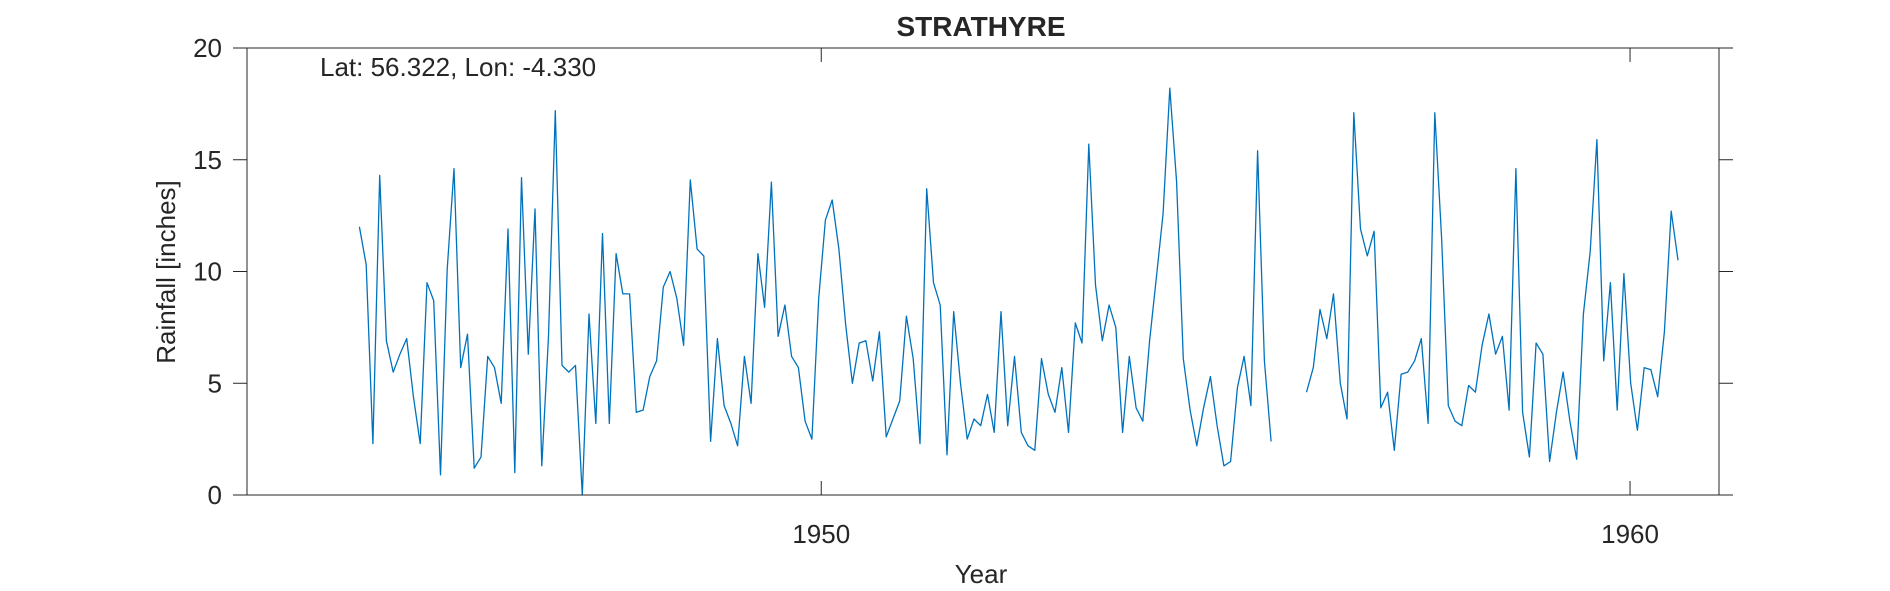  What do you see at coordinates (980, 26) in the screenshot?
I see `chart-title: STRATHYRE` at bounding box center [980, 26].